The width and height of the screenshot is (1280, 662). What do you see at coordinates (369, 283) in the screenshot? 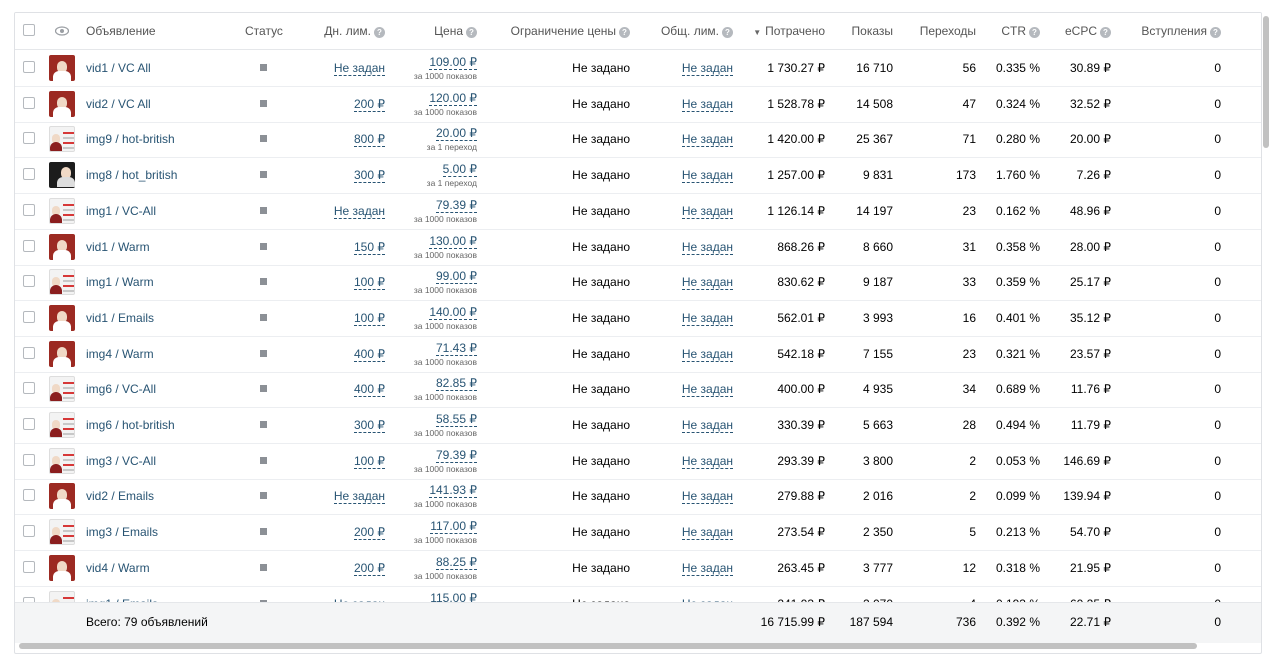
I see `daily-limit-value: 100 ₽` at bounding box center [369, 283].